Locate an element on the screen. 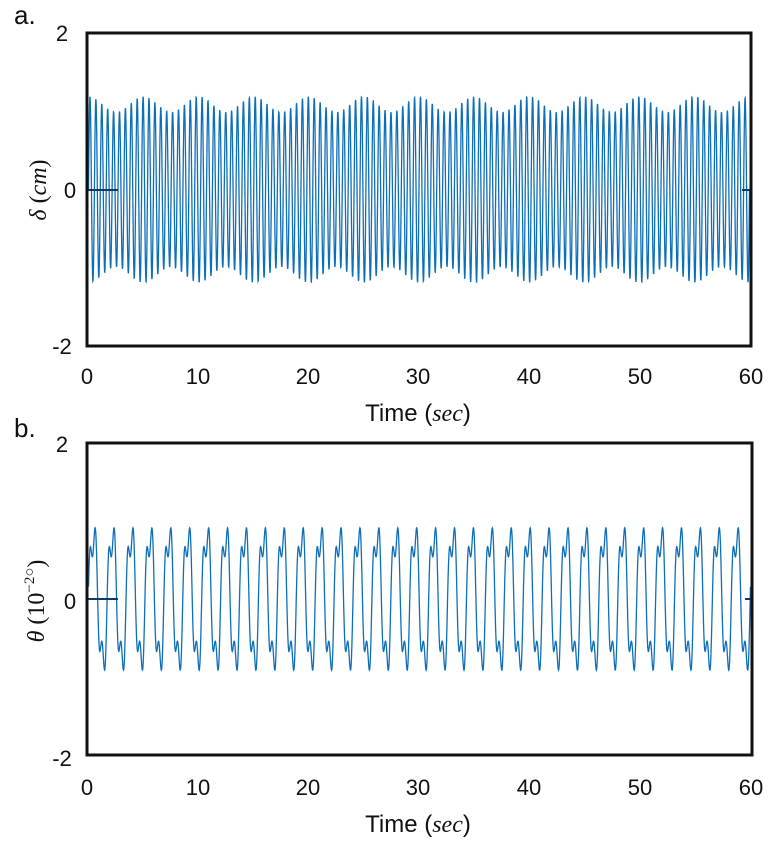  panel-b-series-line is located at coordinates (419, 599).